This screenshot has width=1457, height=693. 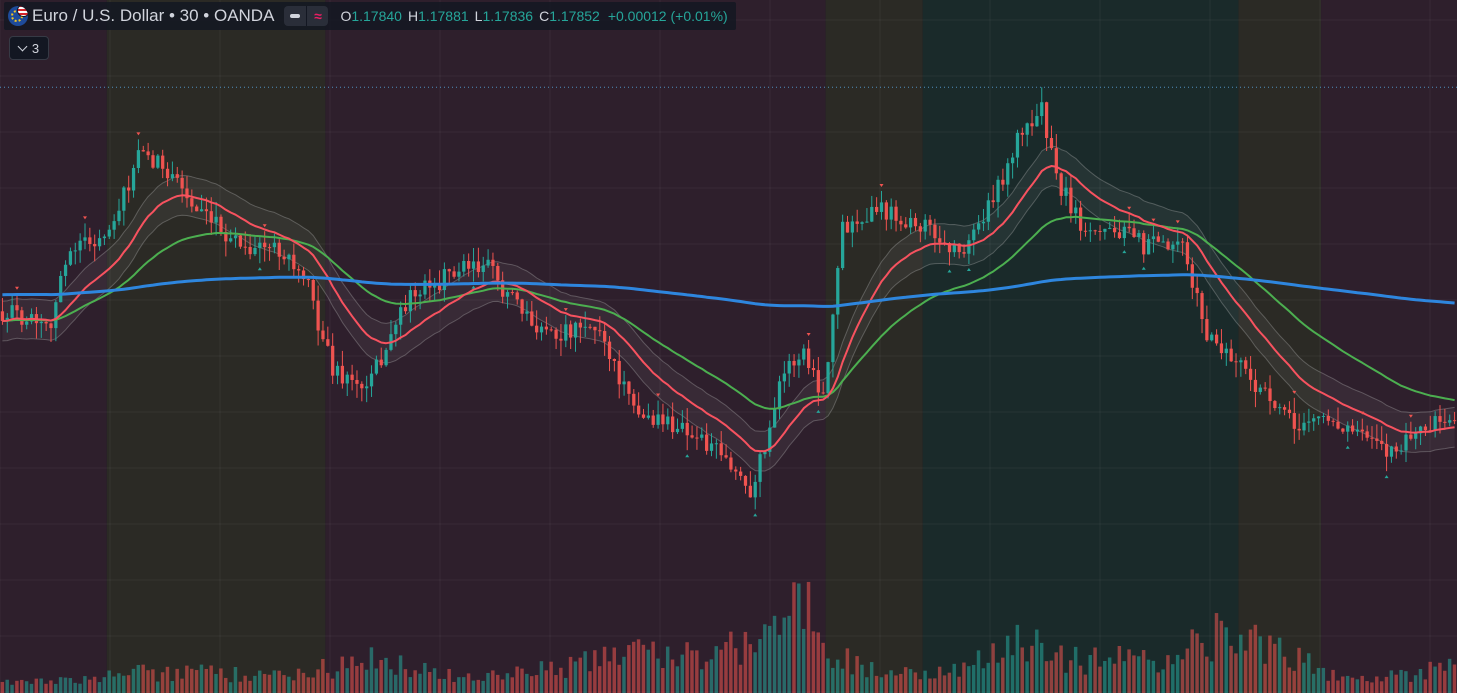 What do you see at coordinates (295, 16) in the screenshot?
I see `minus-icon` at bounding box center [295, 16].